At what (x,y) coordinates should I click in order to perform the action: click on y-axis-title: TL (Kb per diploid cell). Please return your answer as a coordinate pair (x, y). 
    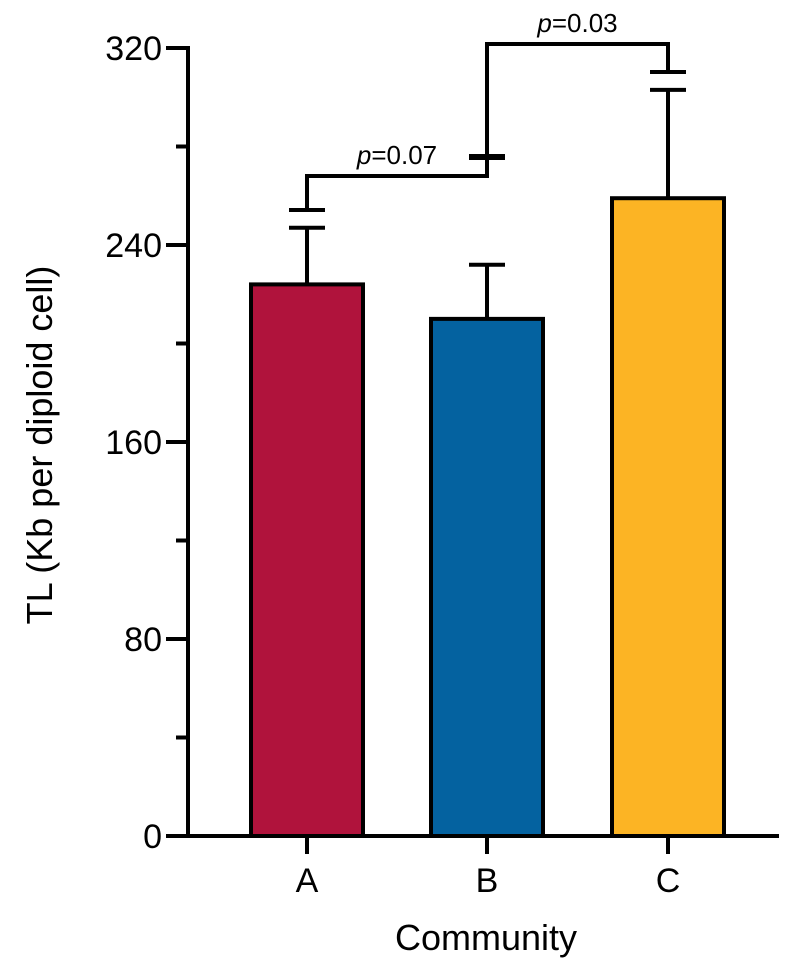
    Looking at the image, I should click on (39, 445).